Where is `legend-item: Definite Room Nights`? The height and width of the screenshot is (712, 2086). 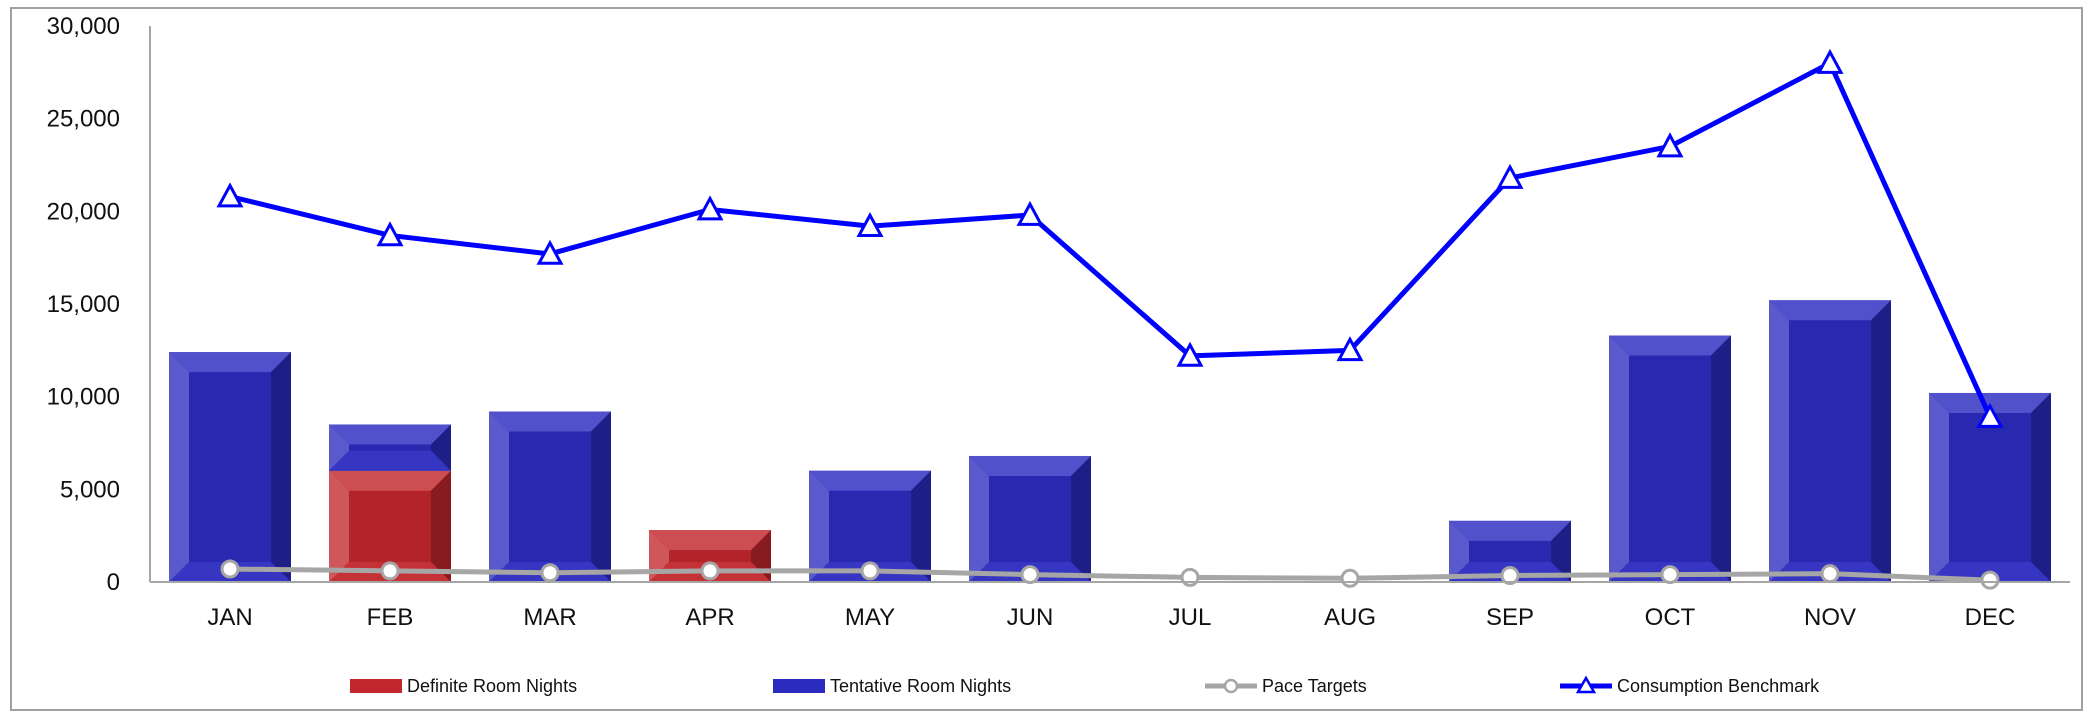
legend-item: Definite Room Nights is located at coordinates (463, 686).